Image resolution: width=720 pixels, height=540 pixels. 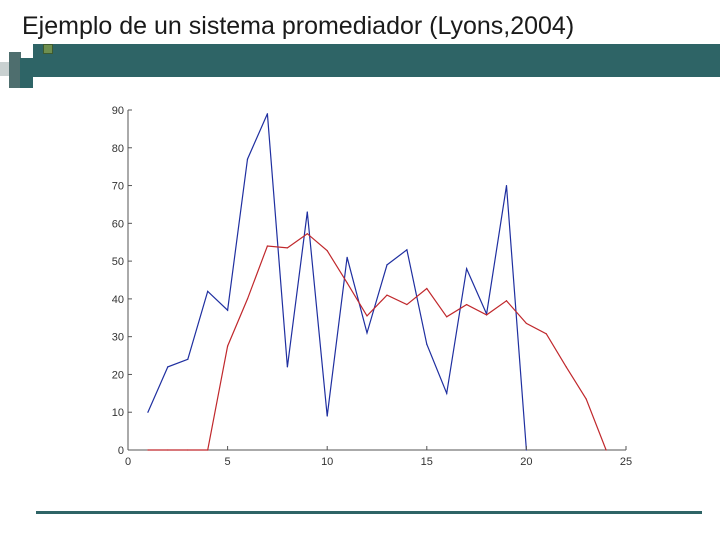 What do you see at coordinates (118, 375) in the screenshot?
I see `y-tick-label: 20` at bounding box center [118, 375].